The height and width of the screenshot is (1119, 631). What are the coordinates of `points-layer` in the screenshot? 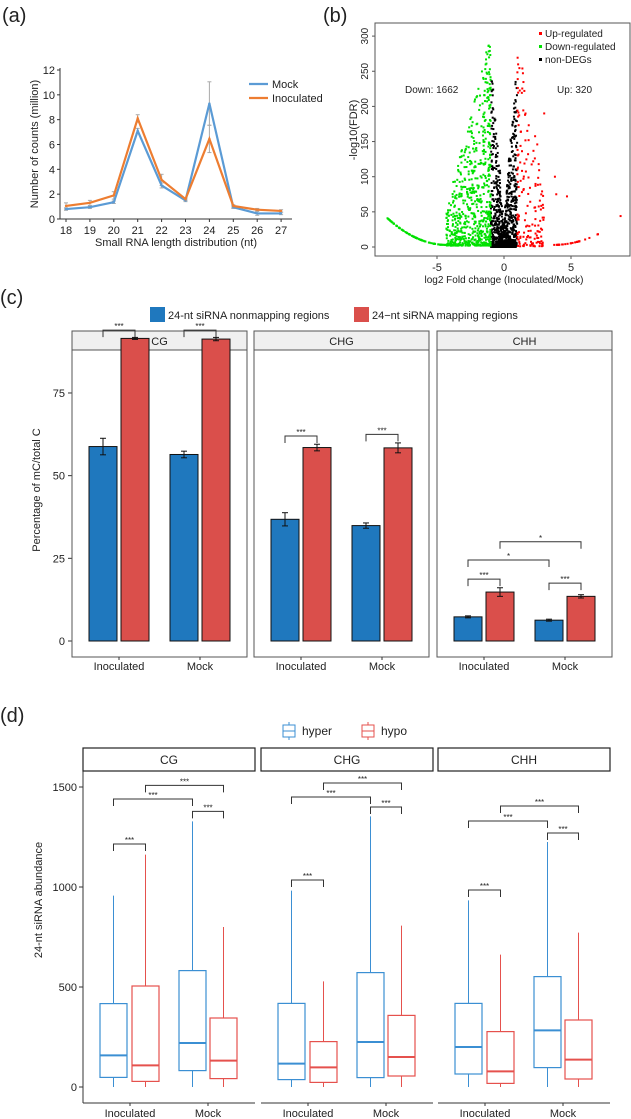 It's located at (504, 146).